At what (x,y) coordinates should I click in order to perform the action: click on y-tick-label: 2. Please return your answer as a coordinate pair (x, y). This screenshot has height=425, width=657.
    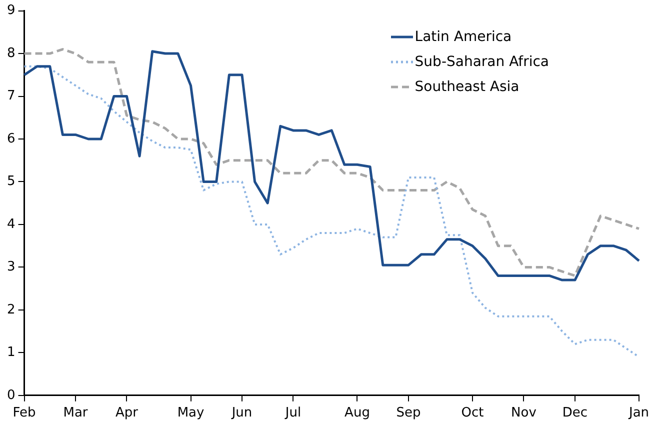
    Looking at the image, I should click on (11, 310).